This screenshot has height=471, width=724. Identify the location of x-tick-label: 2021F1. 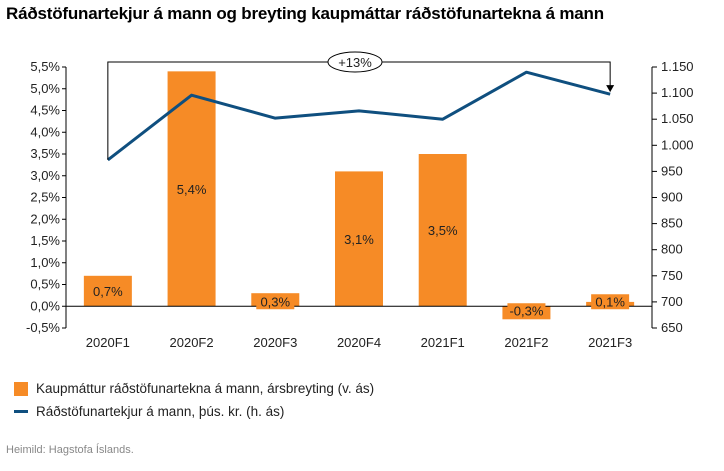
(443, 342).